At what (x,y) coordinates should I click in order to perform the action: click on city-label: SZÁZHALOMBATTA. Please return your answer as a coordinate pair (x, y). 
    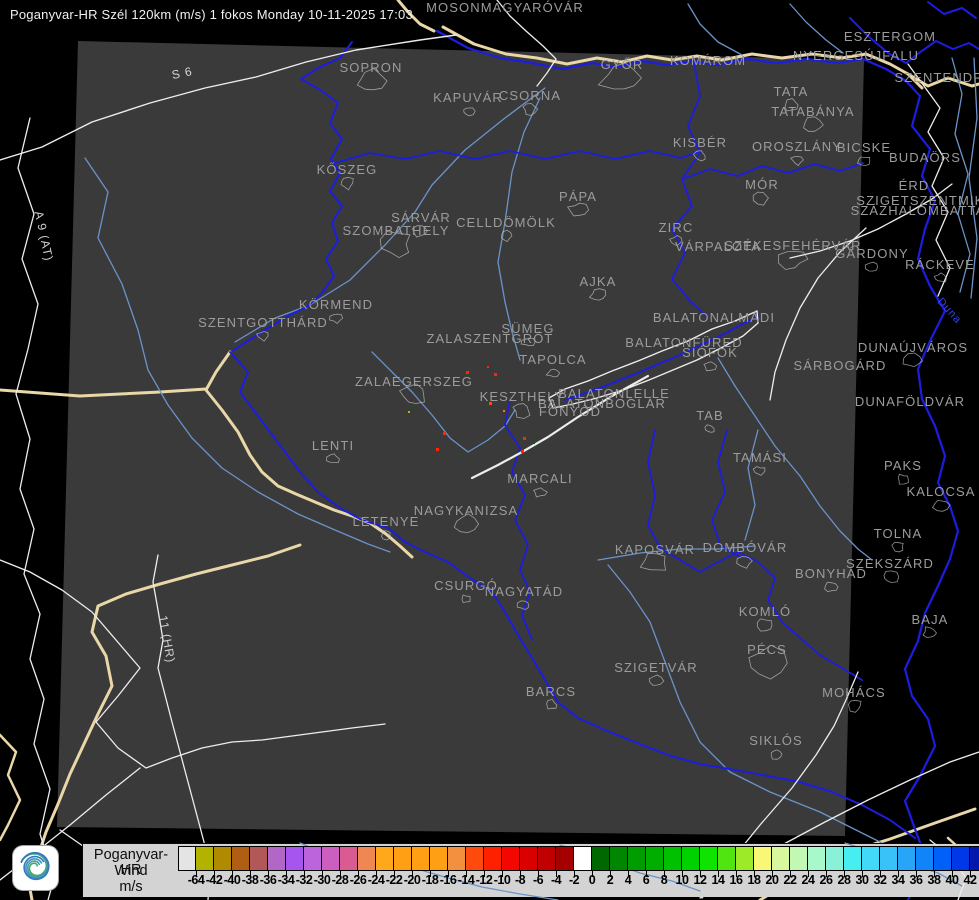
    Looking at the image, I should click on (915, 210).